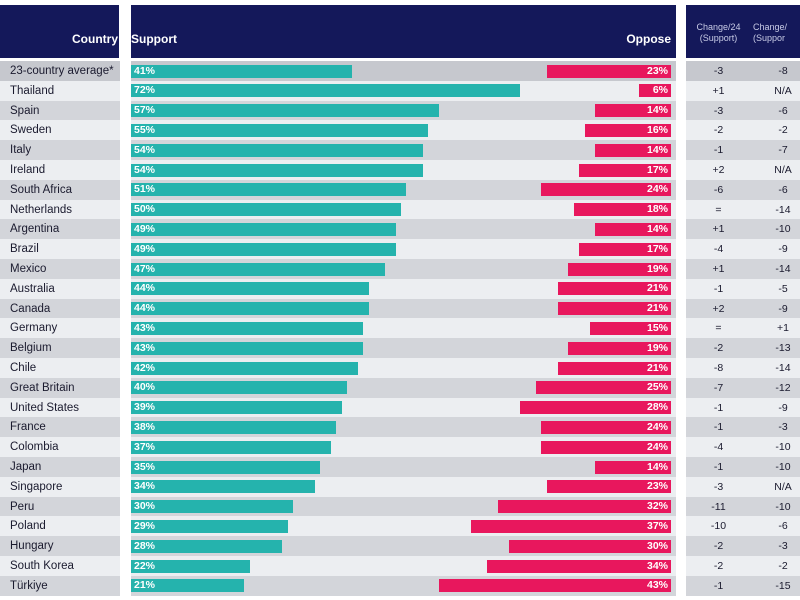 The width and height of the screenshot is (800, 600). Describe the element at coordinates (718, 526) in the screenshot. I see `change24-value: -10` at that location.